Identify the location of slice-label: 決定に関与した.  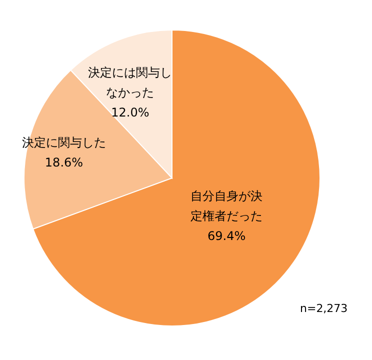
(64, 142).